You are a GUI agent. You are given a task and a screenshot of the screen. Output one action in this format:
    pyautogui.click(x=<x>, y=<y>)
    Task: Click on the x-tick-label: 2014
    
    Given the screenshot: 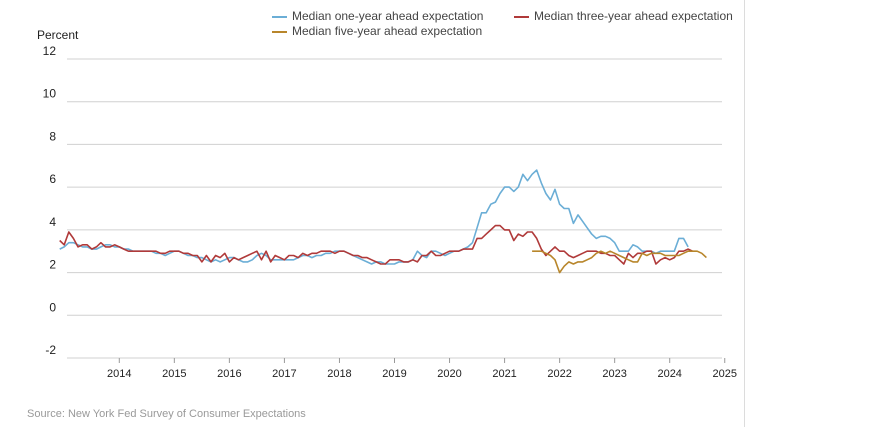 What is the action you would take?
    pyautogui.click(x=119, y=374)
    